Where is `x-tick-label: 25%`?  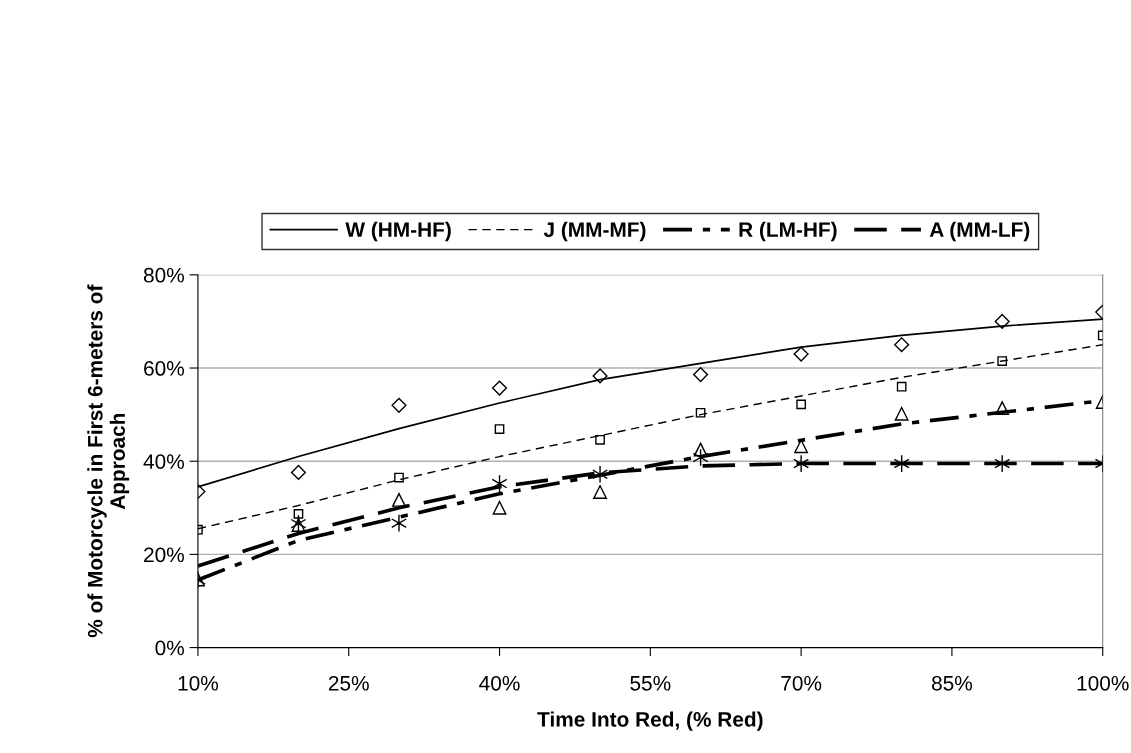 x-tick-label: 25% is located at coordinates (348, 683).